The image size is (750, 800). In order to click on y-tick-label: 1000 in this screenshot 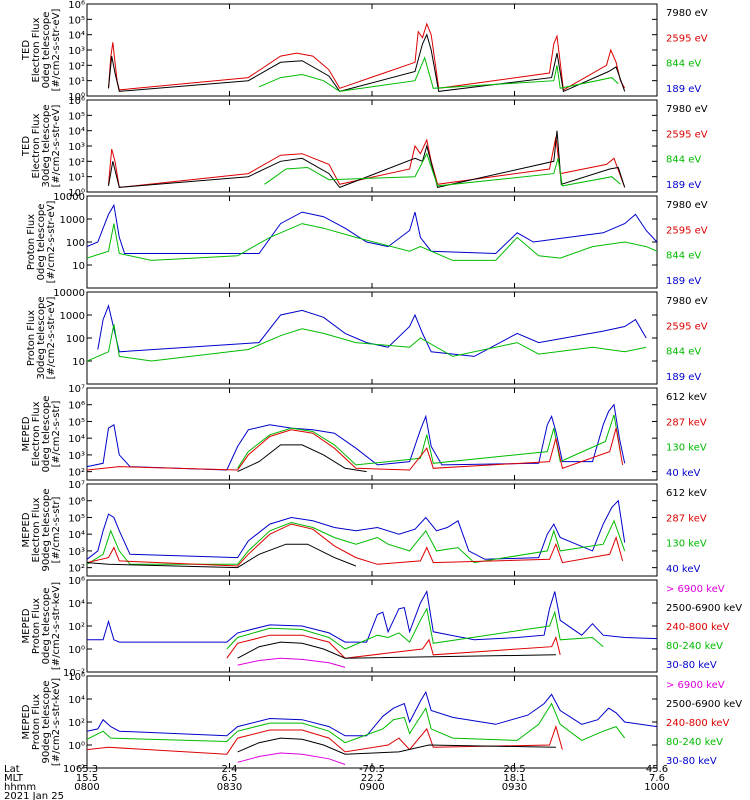, I will do `click(72, 316)`.